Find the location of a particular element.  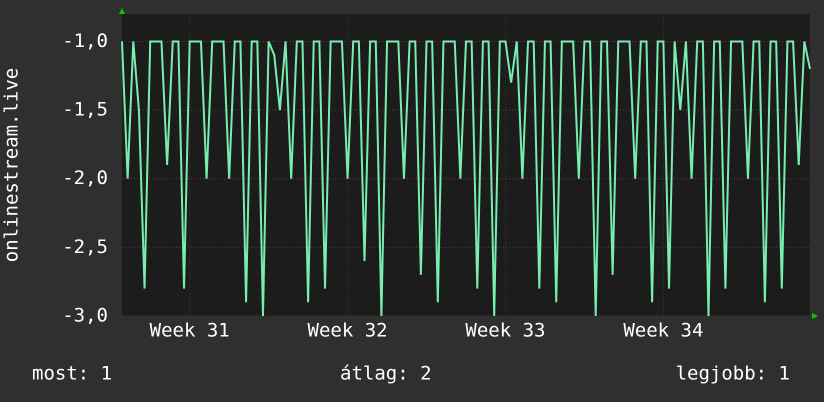

y-tick-label: -1,0 is located at coordinates (85, 41).